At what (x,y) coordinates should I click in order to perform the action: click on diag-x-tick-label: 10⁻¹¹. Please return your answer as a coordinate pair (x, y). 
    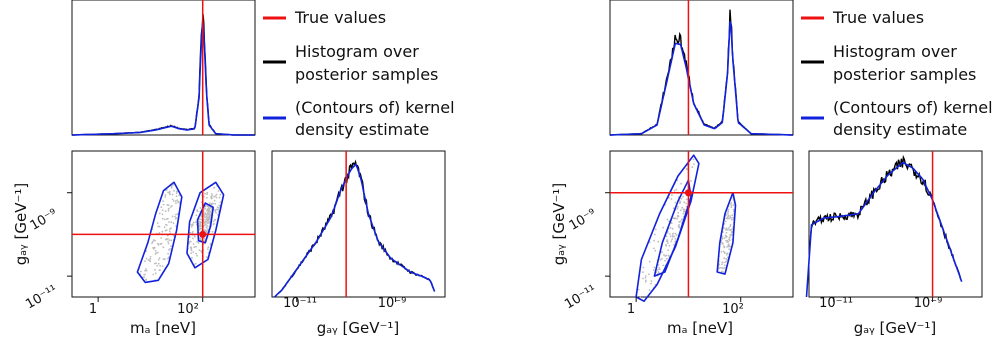
    Looking at the image, I should click on (300, 303).